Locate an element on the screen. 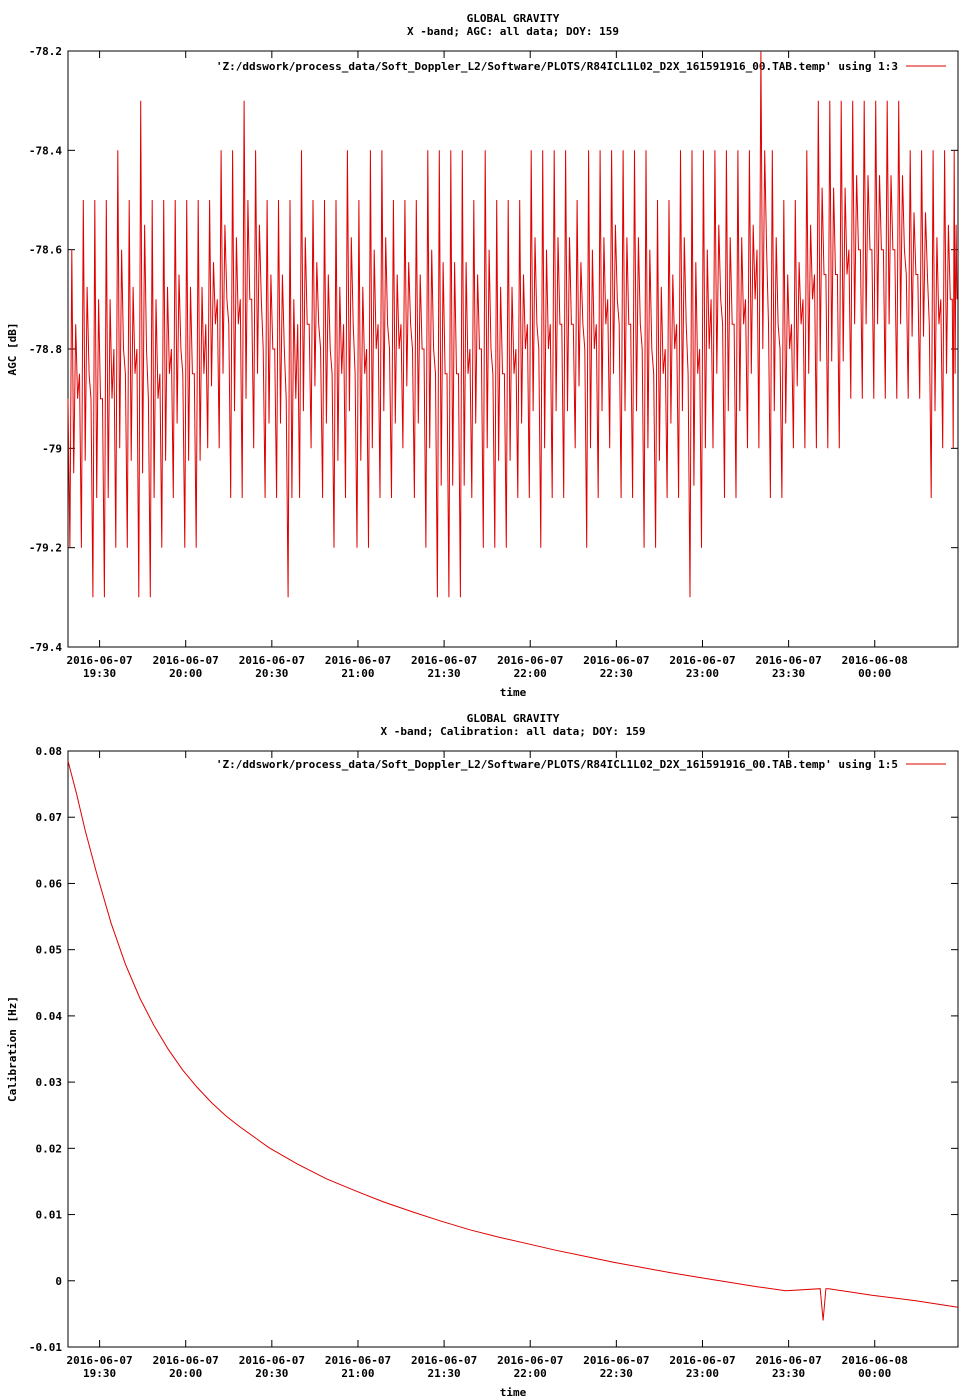  y-tick-label: 0.07 is located at coordinates (49, 817).